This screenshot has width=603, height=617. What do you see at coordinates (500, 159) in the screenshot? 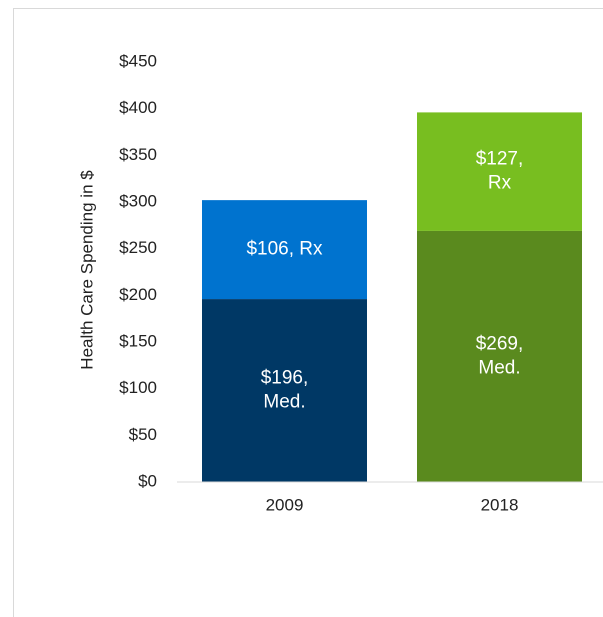
I see `data-label-line: $127,` at bounding box center [500, 159].